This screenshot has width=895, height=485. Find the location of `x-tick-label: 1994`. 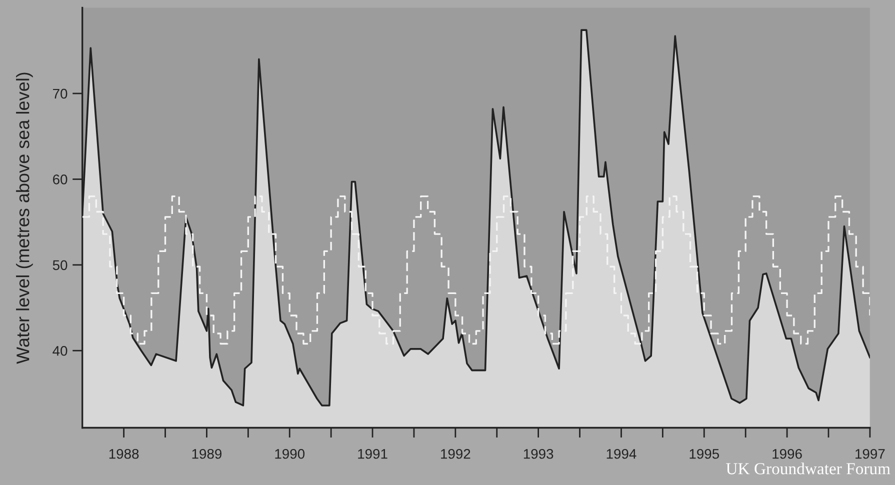

x-tick-label: 1994 is located at coordinates (621, 453).